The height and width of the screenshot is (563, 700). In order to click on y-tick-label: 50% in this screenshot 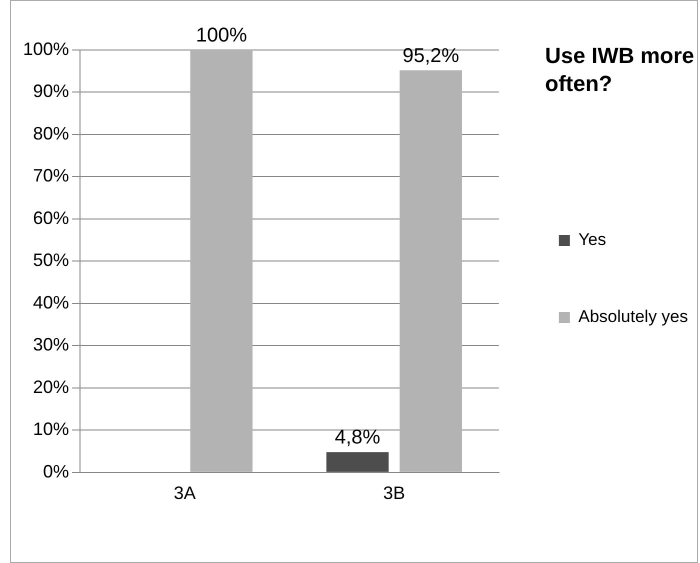, I will do `click(51, 260)`.